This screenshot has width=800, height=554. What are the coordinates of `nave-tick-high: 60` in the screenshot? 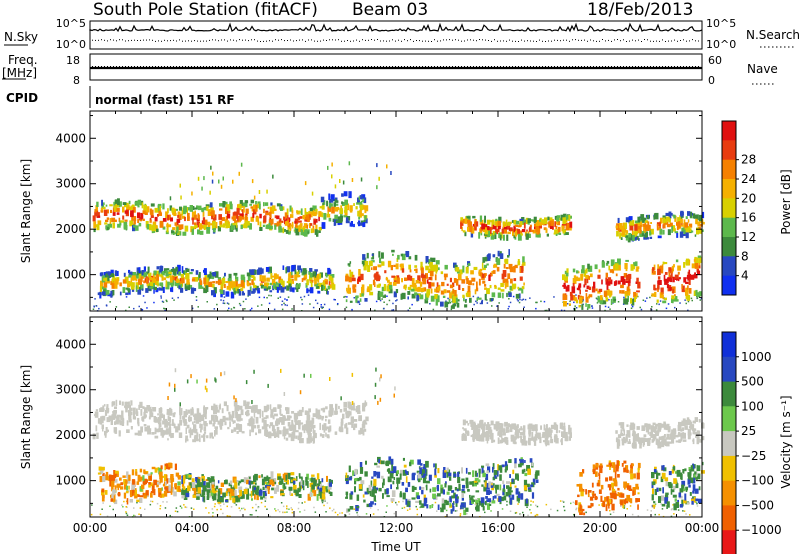 It's located at (715, 60).